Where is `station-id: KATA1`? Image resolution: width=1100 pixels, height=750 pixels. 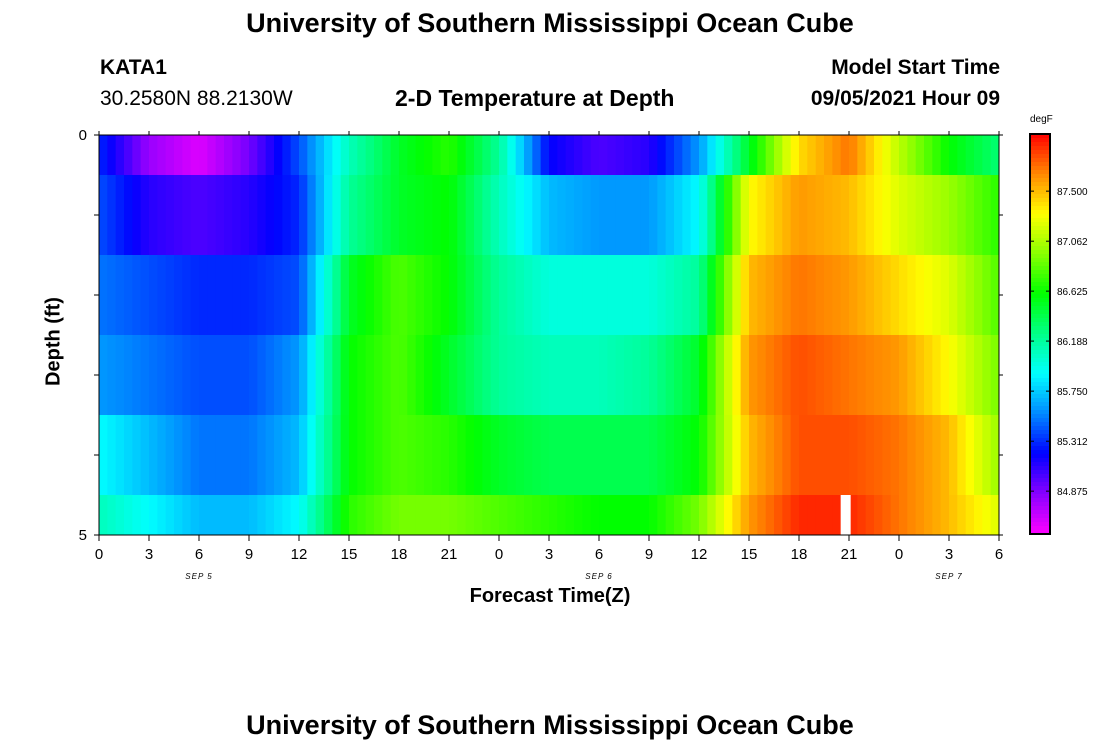
station-id: KATA1 is located at coordinates (133, 67).